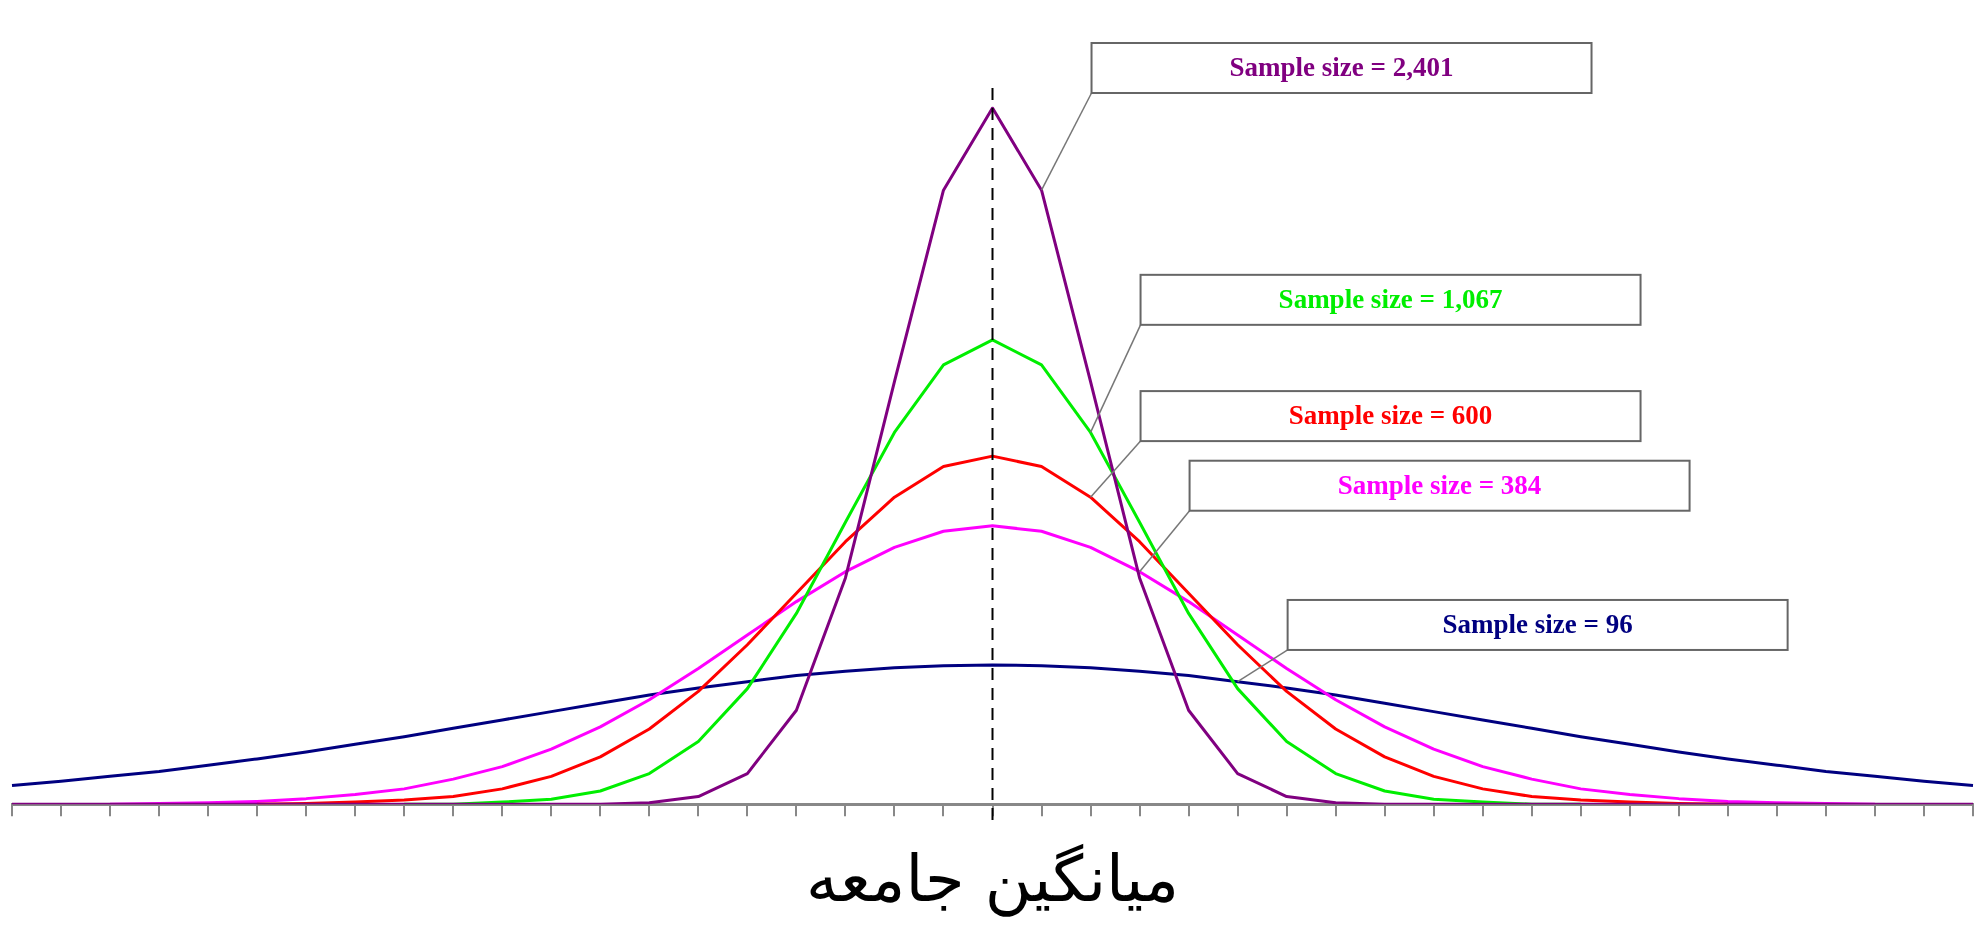  I want to click on x-axis-title: میانگین جامعه, so click(992, 880).